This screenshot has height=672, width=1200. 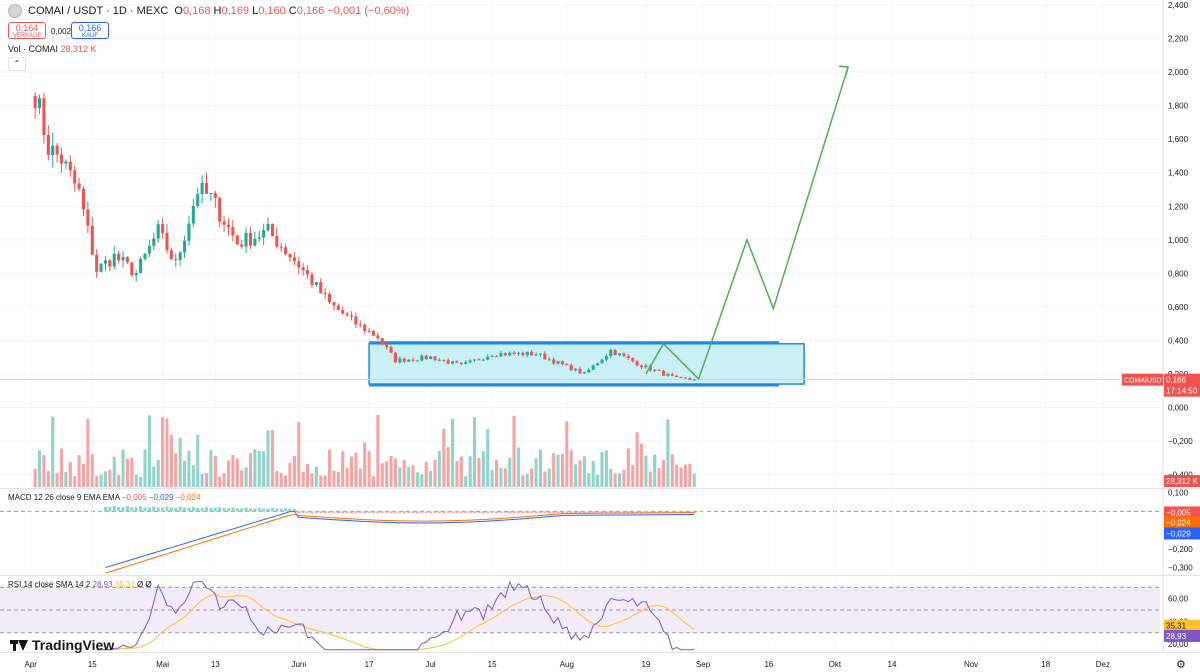 What do you see at coordinates (703, 664) in the screenshot?
I see `time-tick-label: Sep` at bounding box center [703, 664].